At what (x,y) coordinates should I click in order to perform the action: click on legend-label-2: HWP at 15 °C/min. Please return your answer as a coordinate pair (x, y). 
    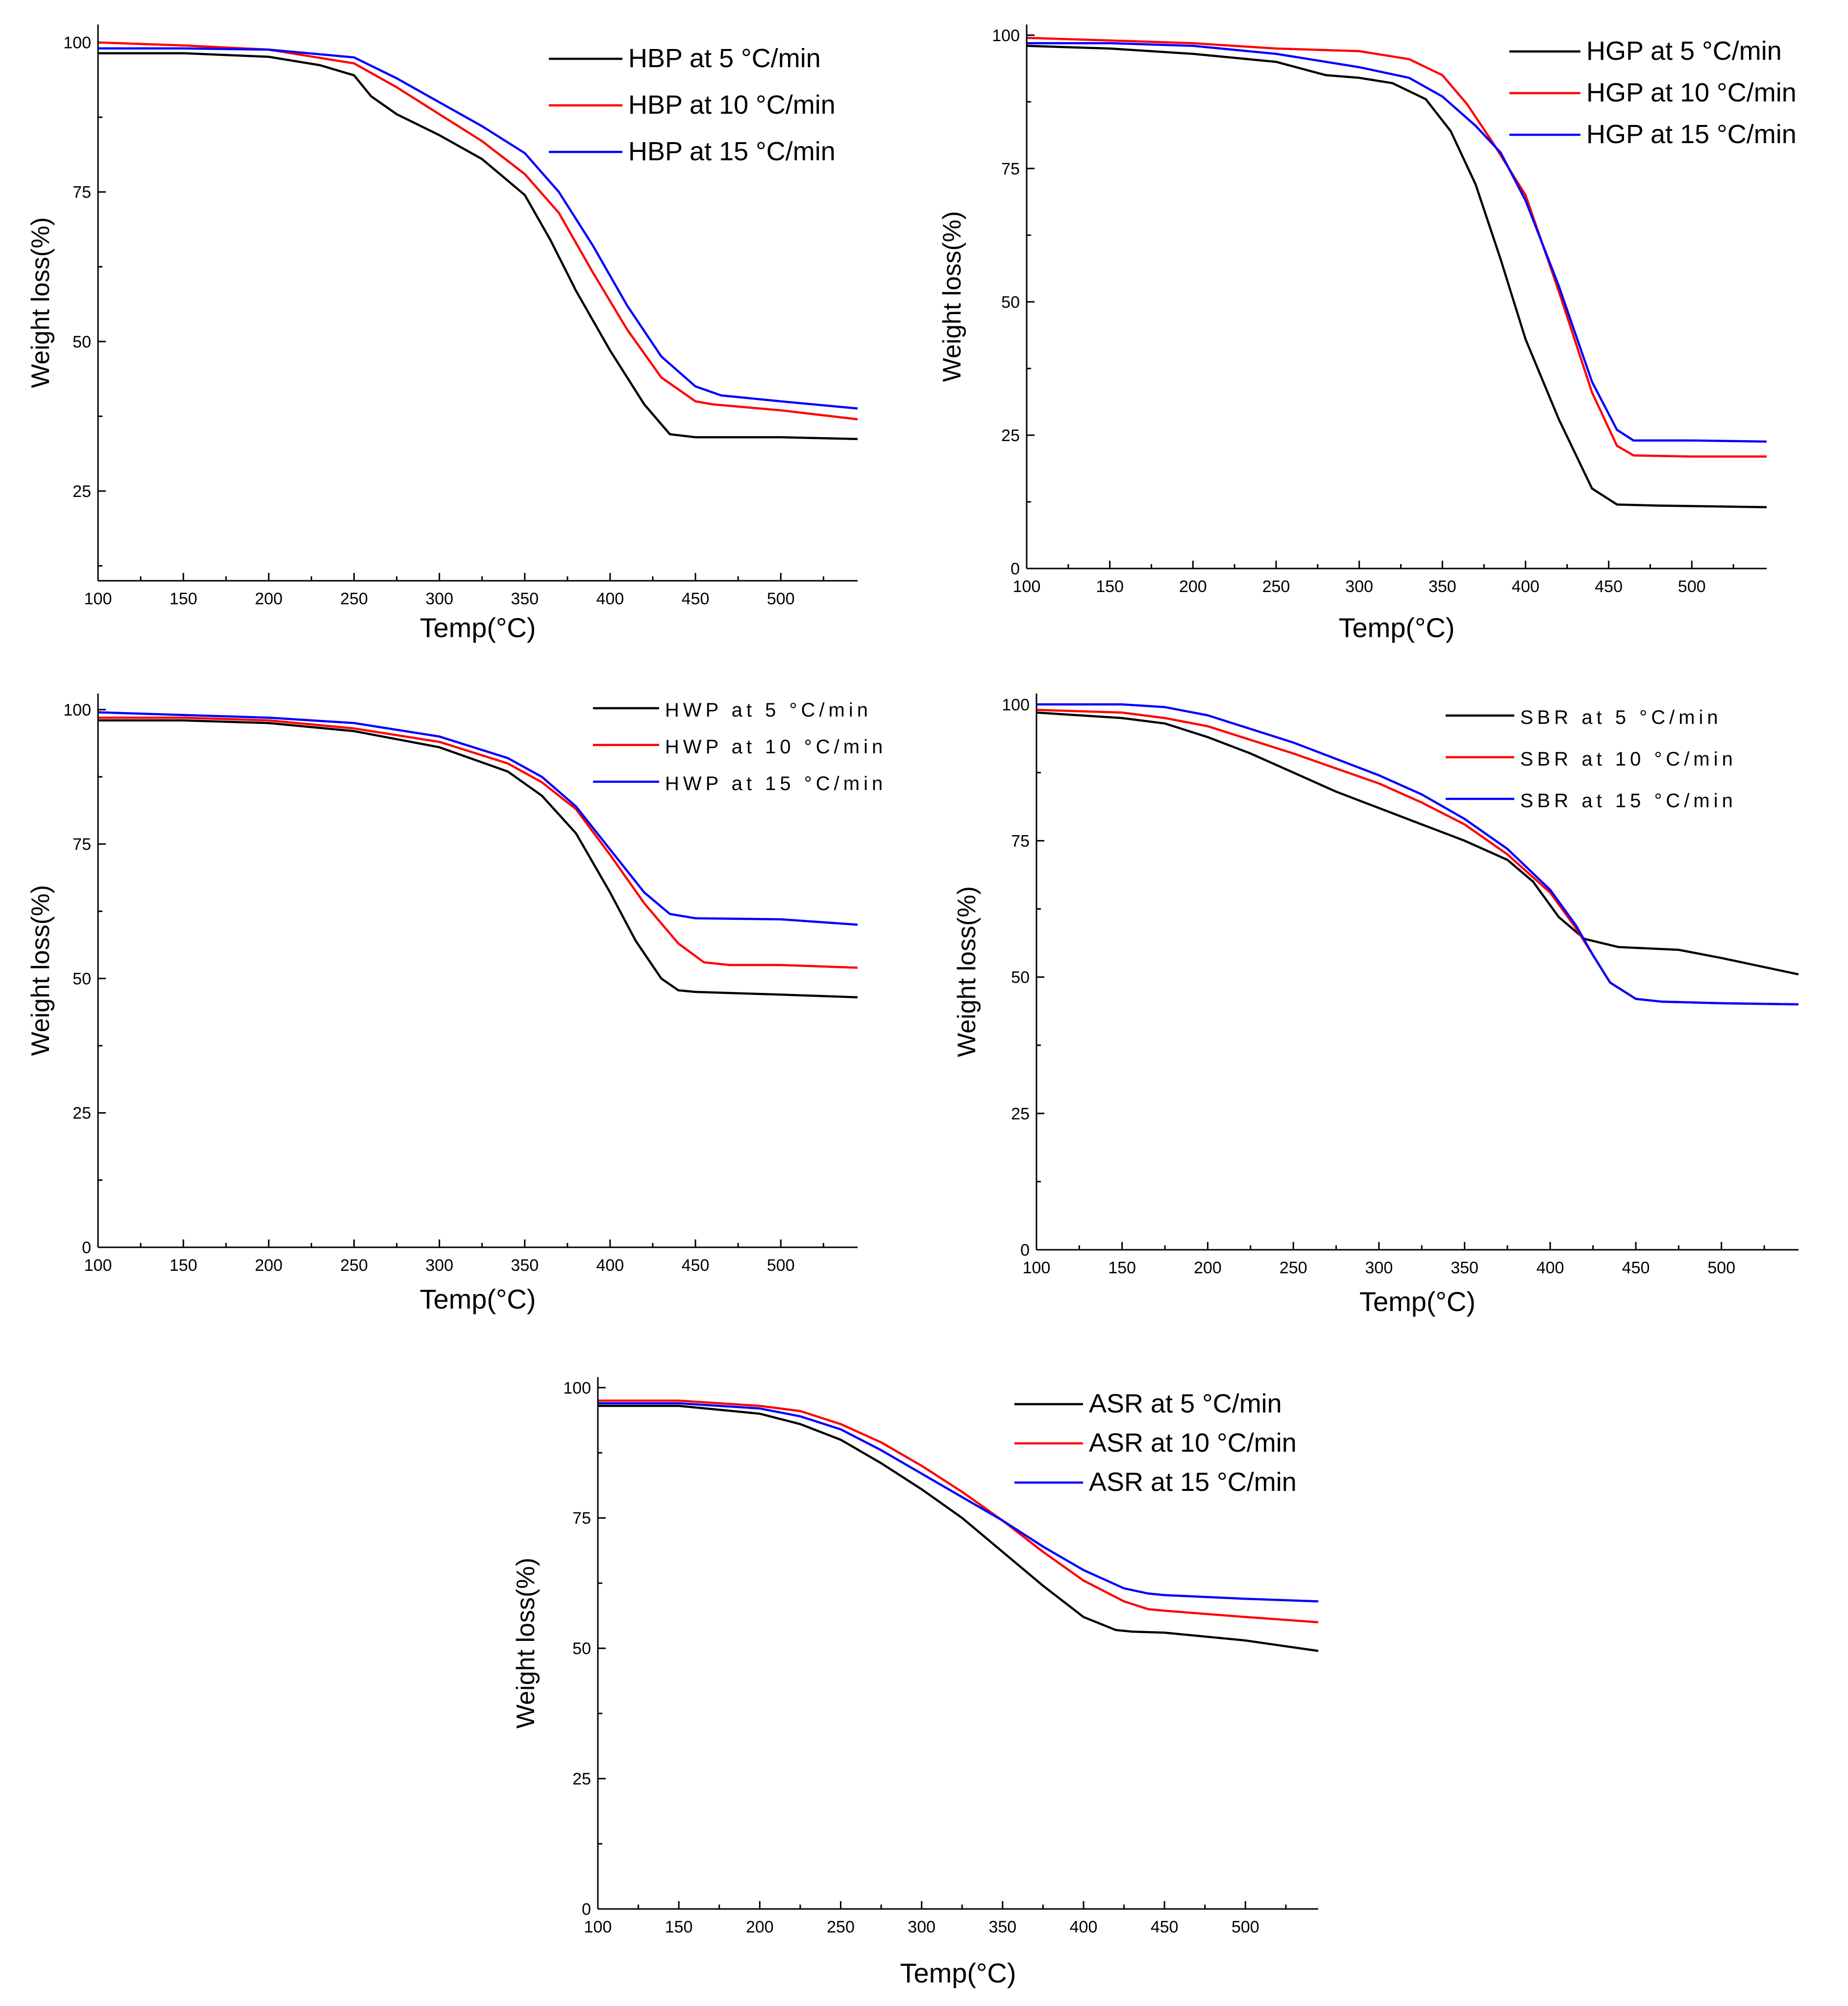
    Looking at the image, I should click on (776, 784).